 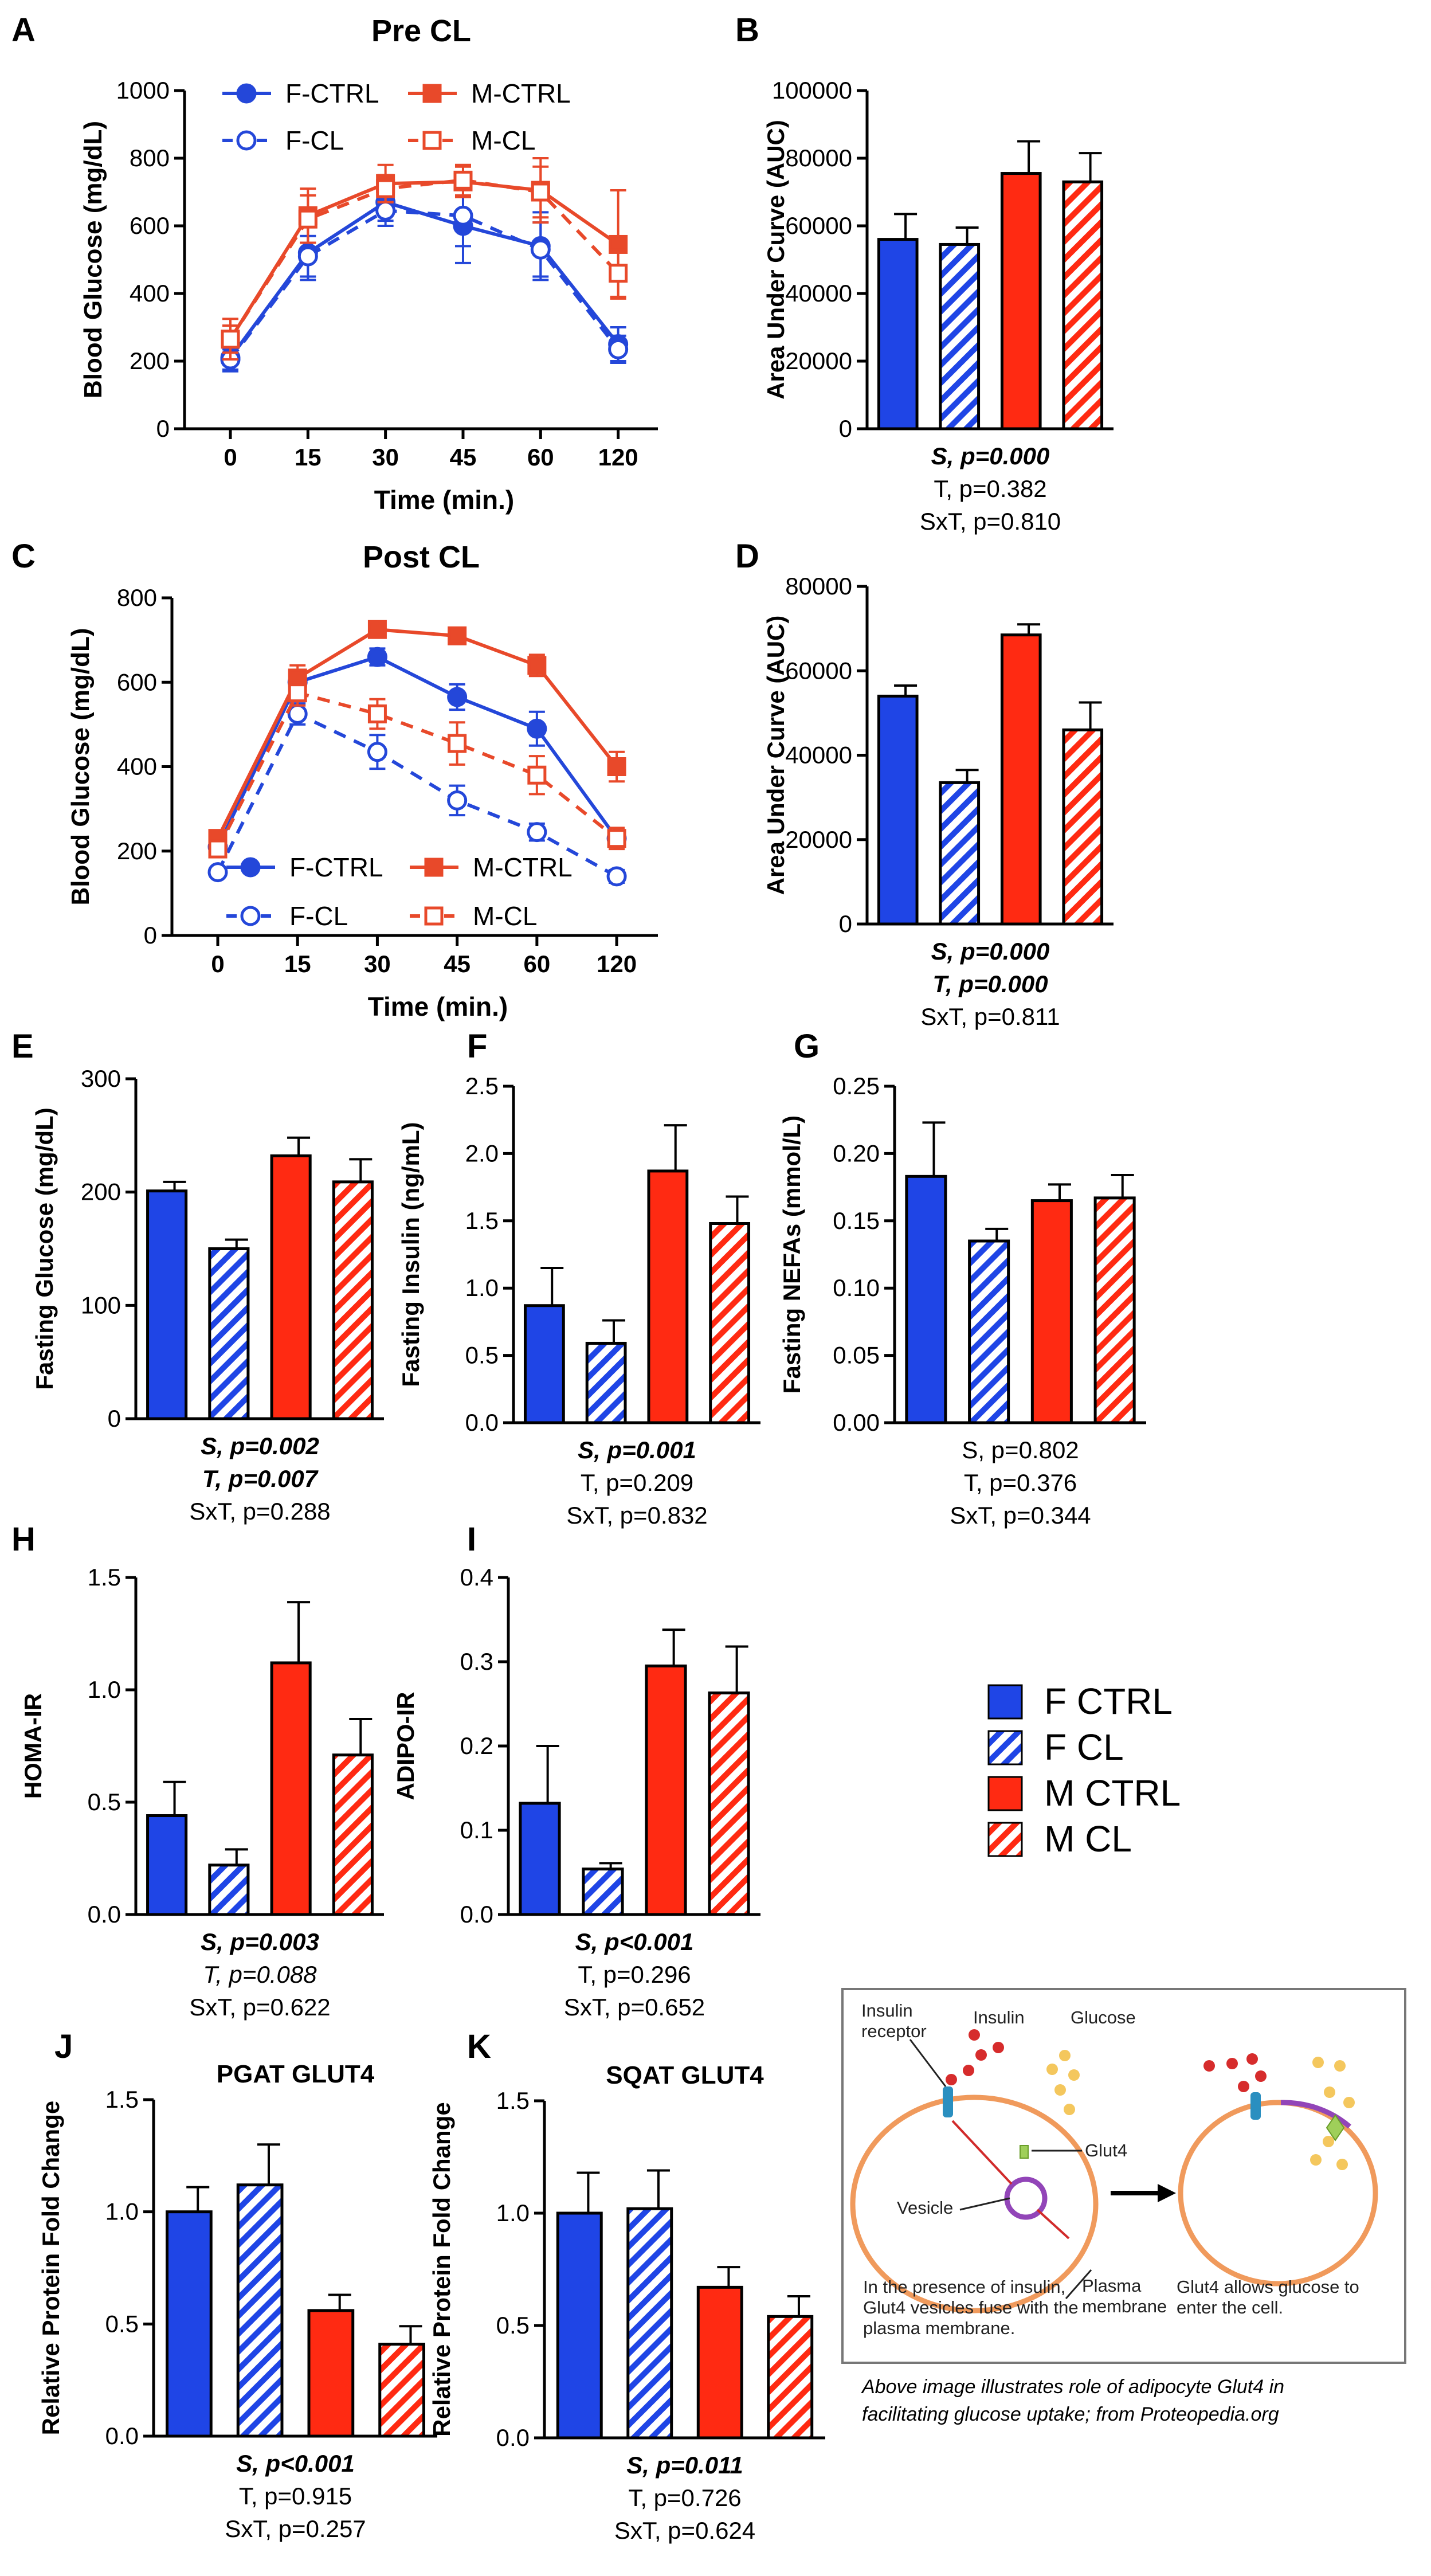 What do you see at coordinates (818, 755) in the screenshot?
I see `y-tick-label: 40000` at bounding box center [818, 755].